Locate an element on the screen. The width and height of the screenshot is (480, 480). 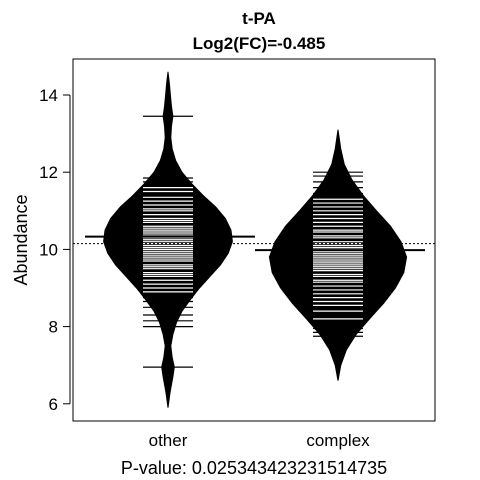
y-axis-label: Abundance is located at coordinates (21, 239).